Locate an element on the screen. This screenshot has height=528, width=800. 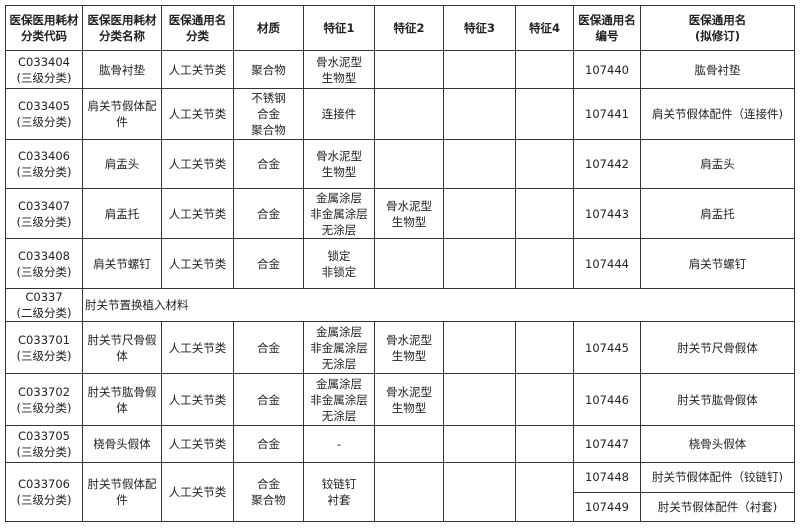
feature1-cell: - is located at coordinates (339, 444).